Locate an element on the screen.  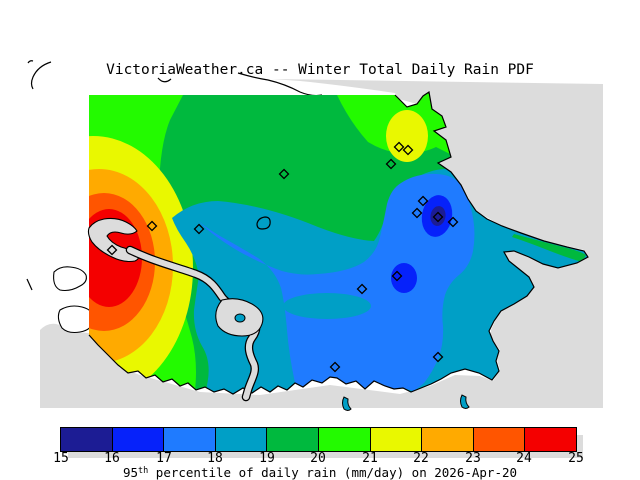
colorbar is located at coordinates (318, 439).